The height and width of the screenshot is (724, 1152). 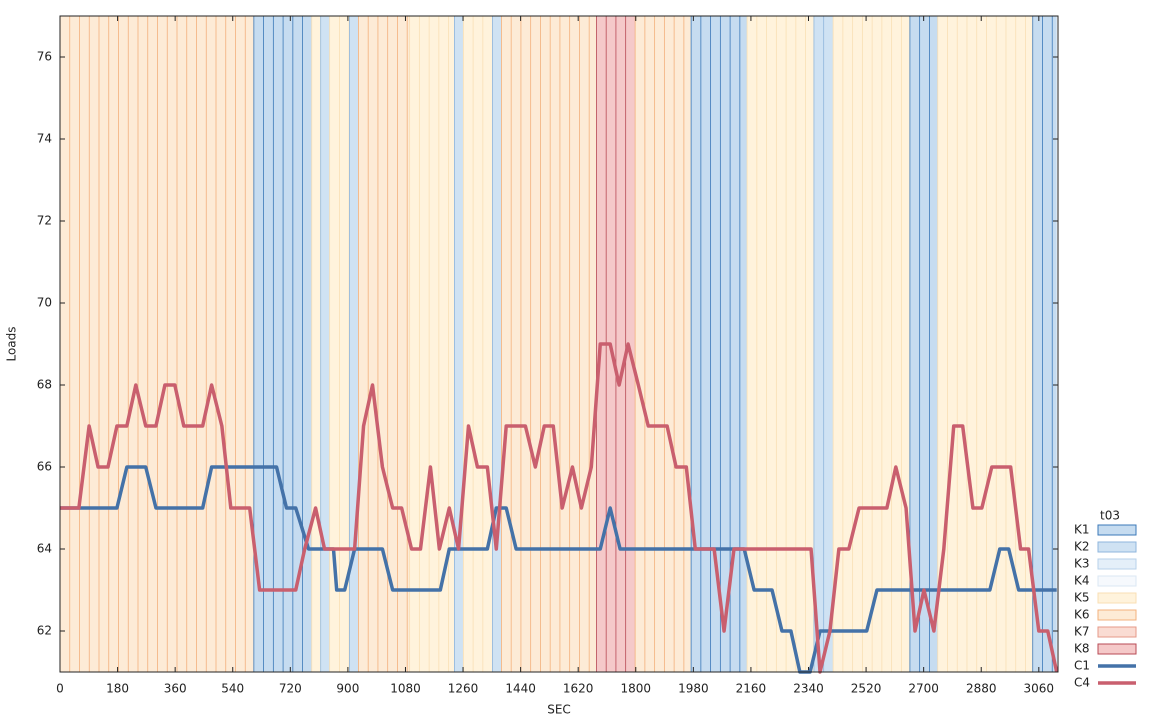 I want to click on legend-label: K6, so click(x=1082, y=615).